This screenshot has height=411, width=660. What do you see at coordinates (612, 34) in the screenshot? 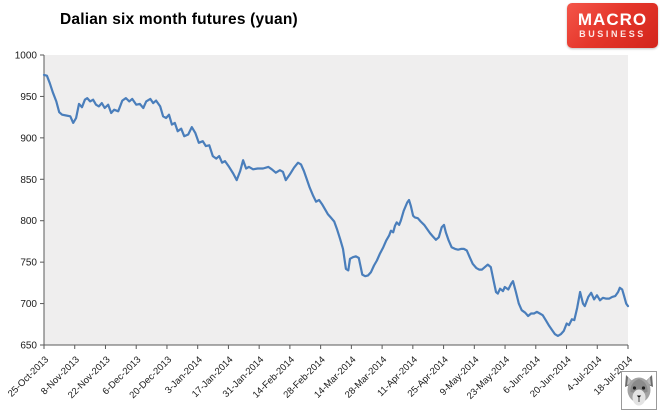
I see `logo-text-business: BUSINESS` at bounding box center [612, 34].